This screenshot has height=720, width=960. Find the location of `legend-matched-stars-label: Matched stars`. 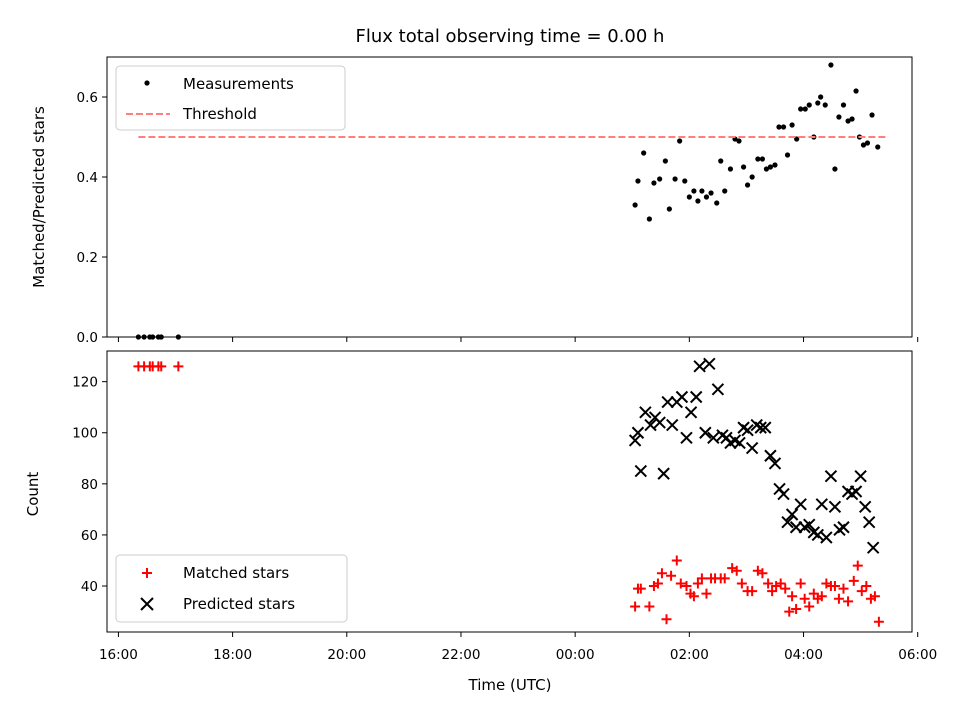

legend-matched-stars-label: Matched stars is located at coordinates (236, 573).